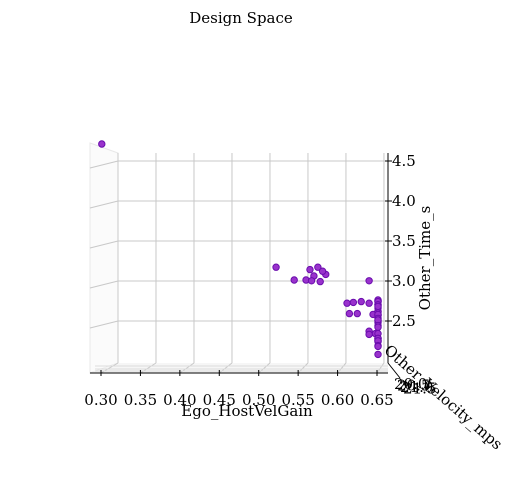 The height and width of the screenshot is (503, 520). I want to click on z-tick-label: 3.5, so click(404, 241).